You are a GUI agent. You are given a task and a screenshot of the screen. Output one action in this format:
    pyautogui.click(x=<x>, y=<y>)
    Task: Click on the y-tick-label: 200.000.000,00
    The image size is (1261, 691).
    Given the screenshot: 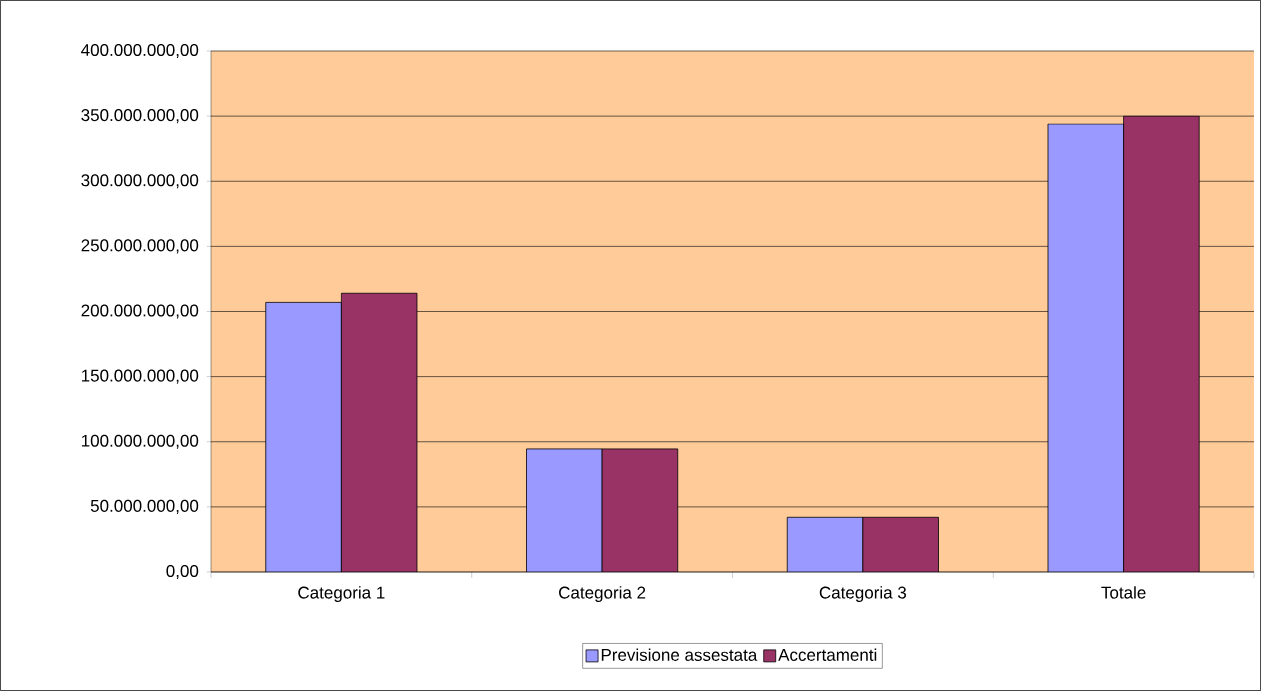 What is the action you would take?
    pyautogui.click(x=140, y=311)
    